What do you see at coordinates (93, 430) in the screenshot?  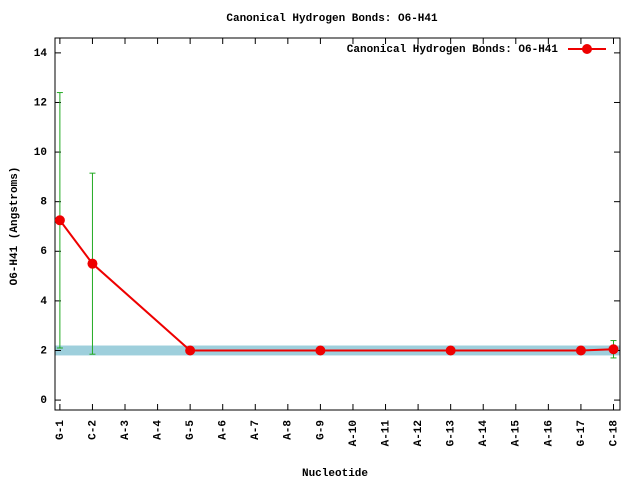 I see `x-tick-label: C-2` at bounding box center [93, 430].